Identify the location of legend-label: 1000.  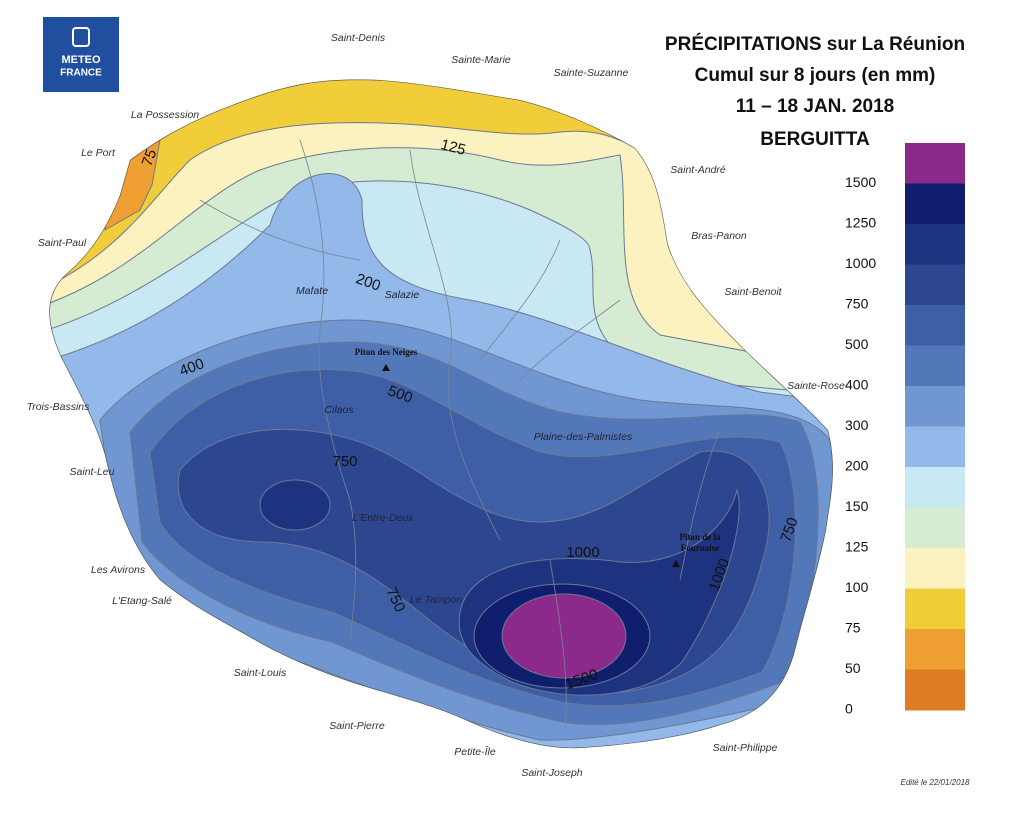
(860, 263).